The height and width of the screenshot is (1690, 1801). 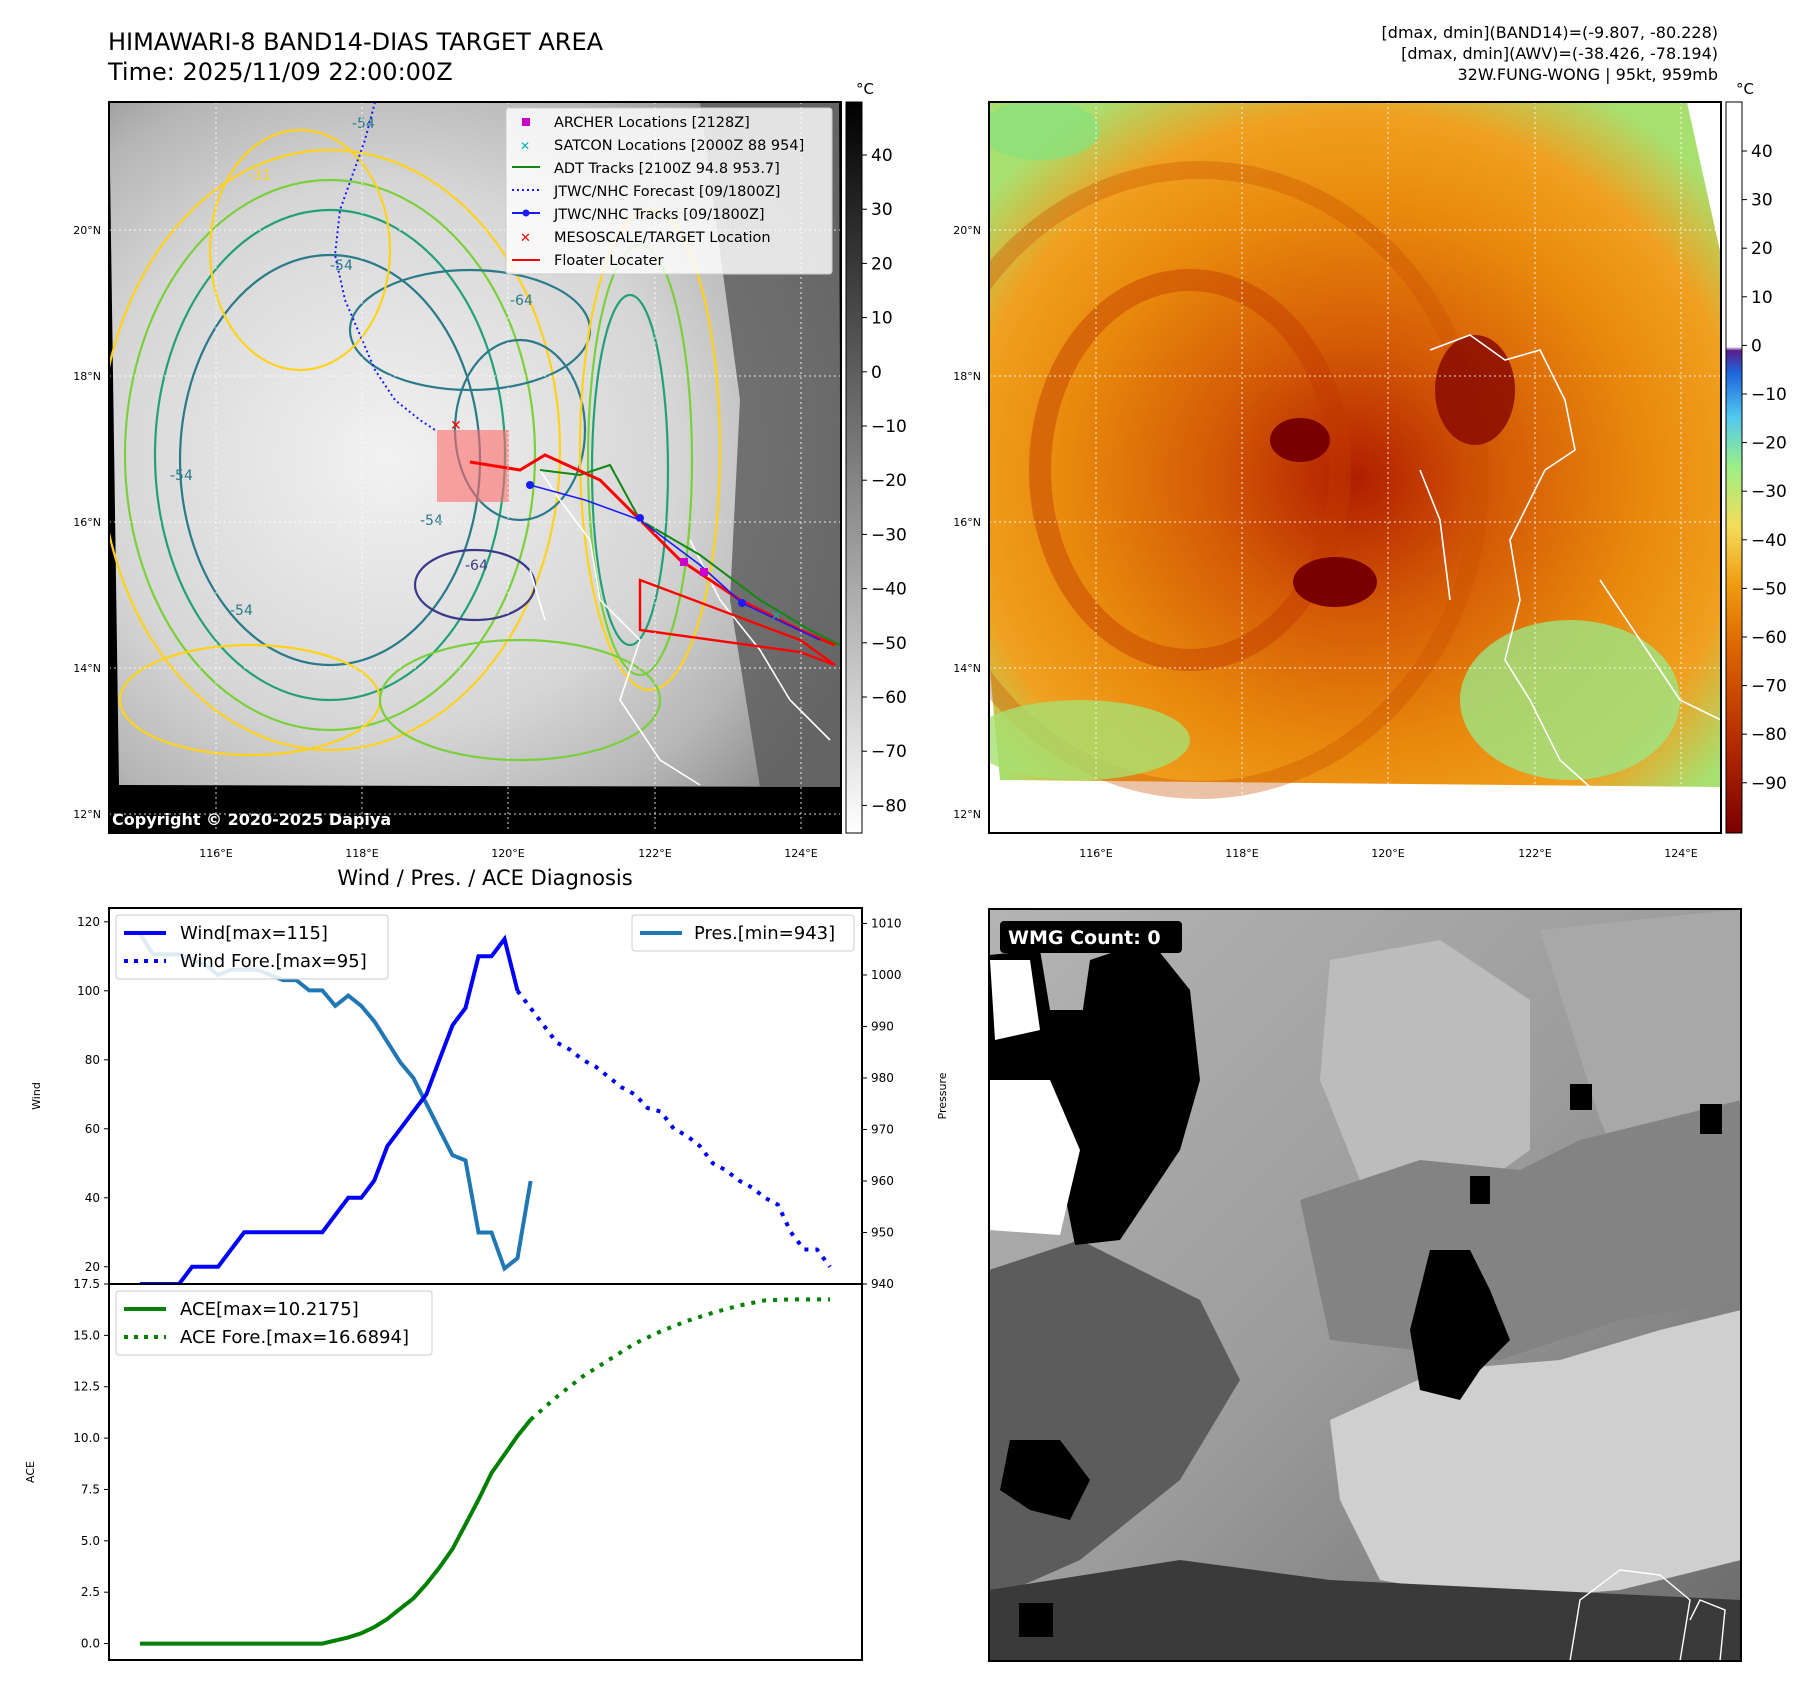 I want to click on contour-label: -31, so click(x=259, y=176).